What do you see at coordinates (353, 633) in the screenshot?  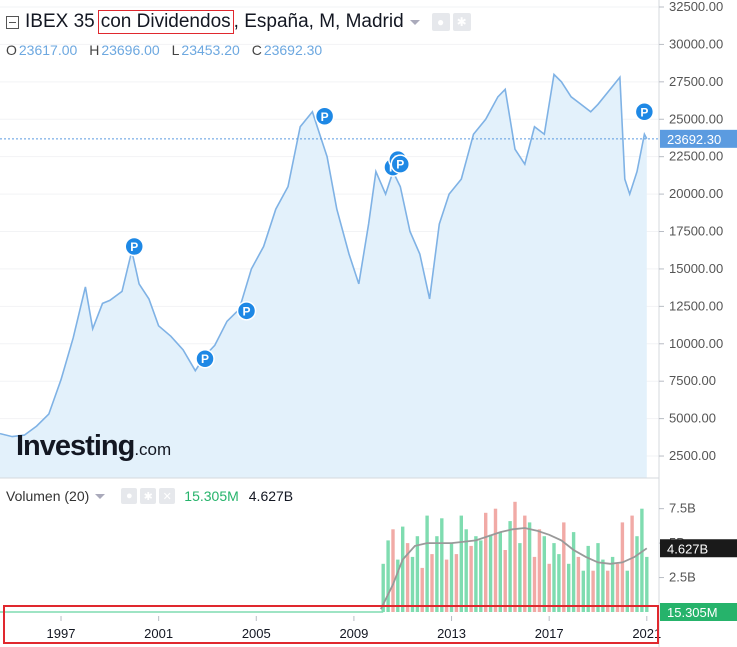 I see `x-tick-label: 2009` at bounding box center [353, 633].